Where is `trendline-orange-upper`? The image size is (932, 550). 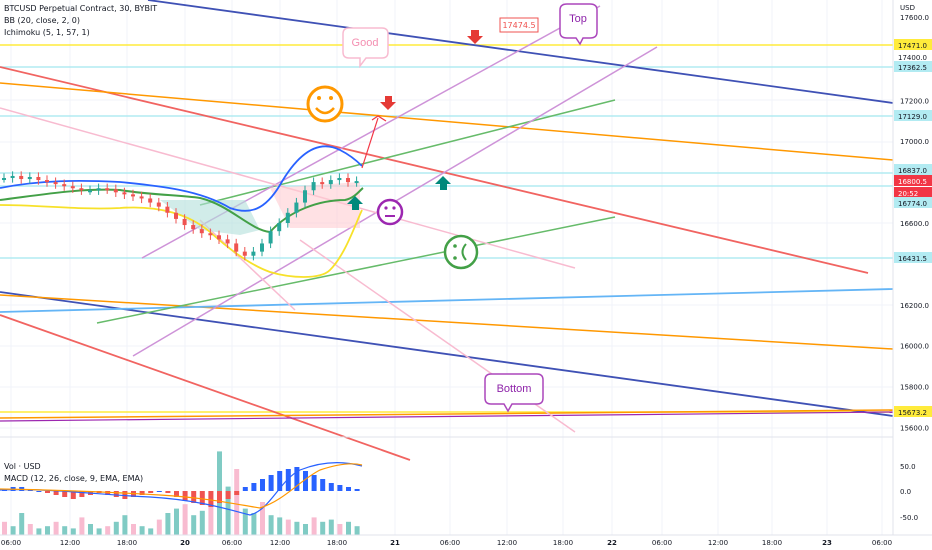 trendline-orange-upper is located at coordinates (447, 121).